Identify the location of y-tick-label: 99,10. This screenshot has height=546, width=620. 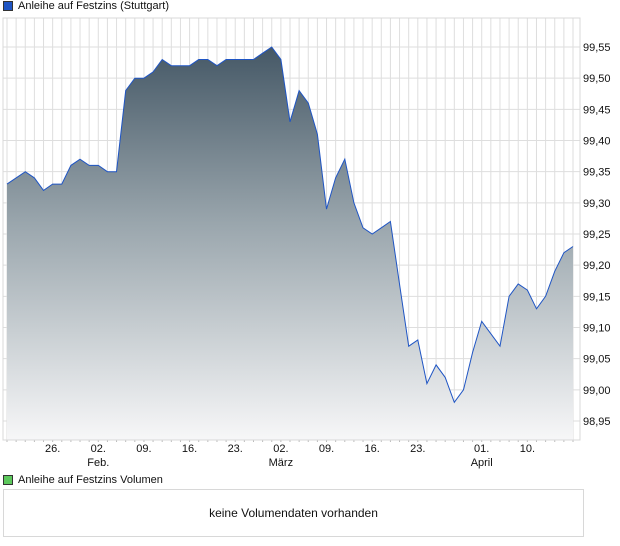
(597, 329).